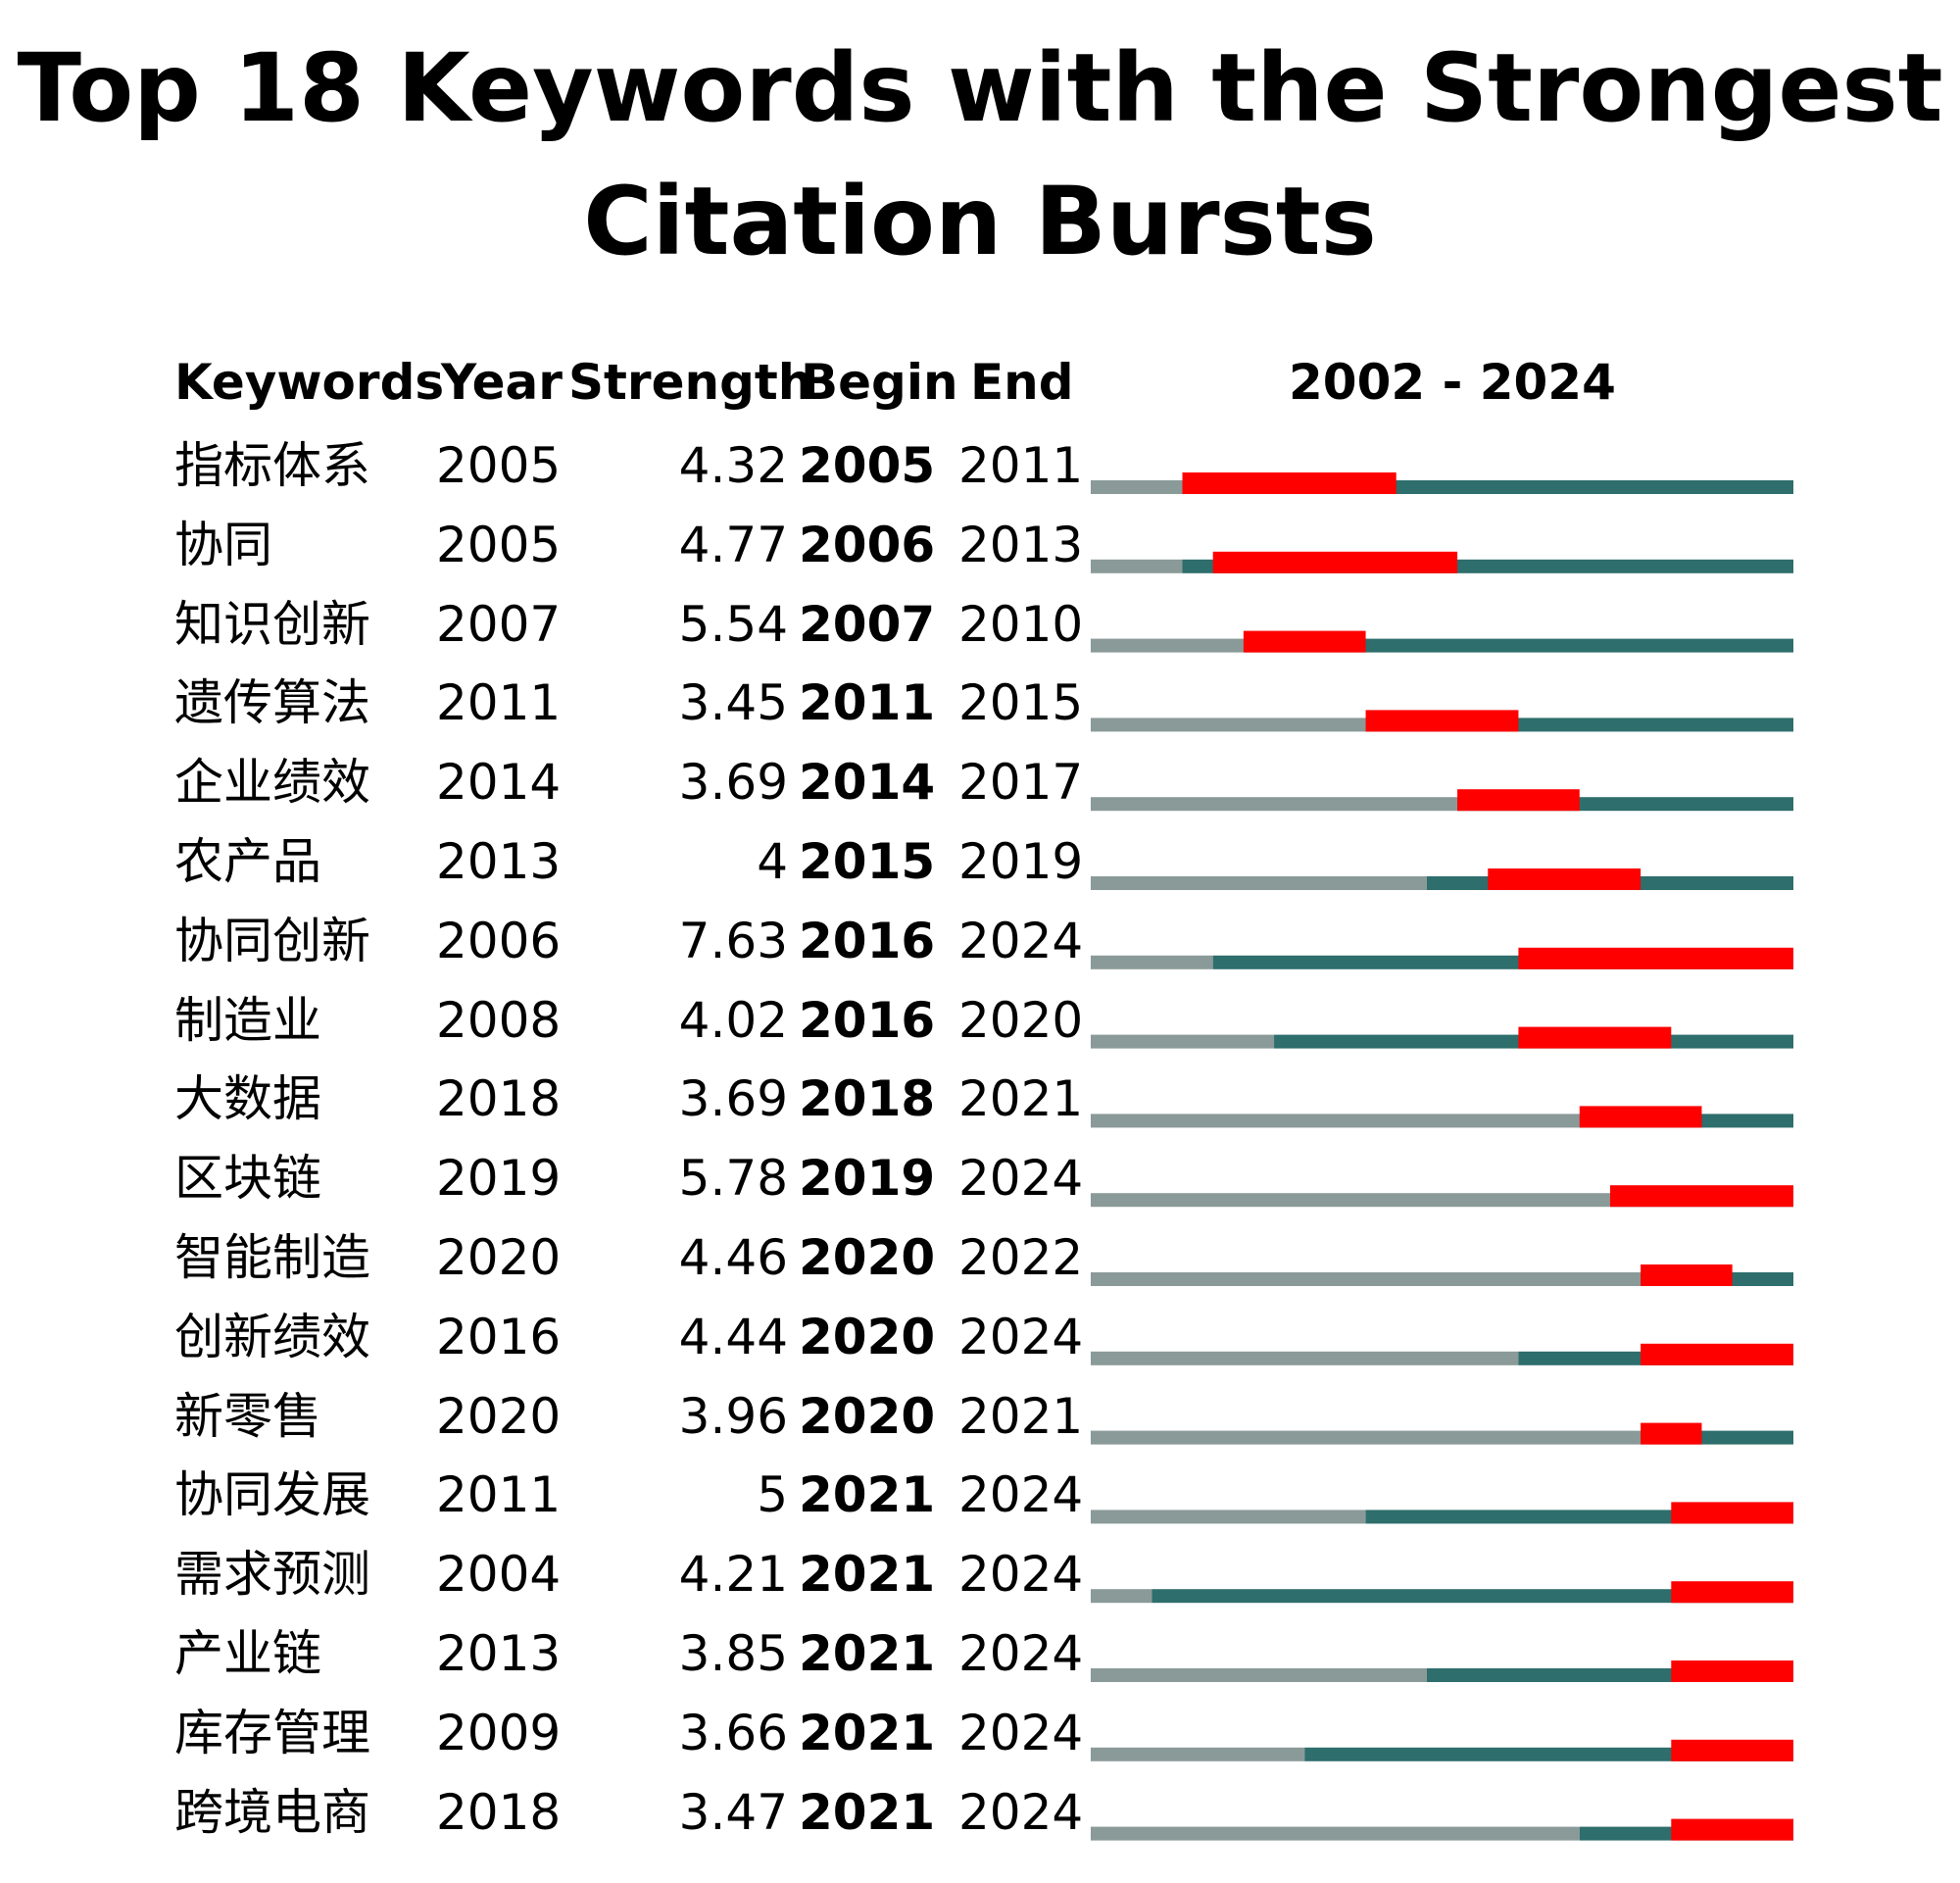 The width and height of the screenshot is (1960, 1883). Describe the element at coordinates (1021, 466) in the screenshot. I see `end-cell: 2011` at that location.